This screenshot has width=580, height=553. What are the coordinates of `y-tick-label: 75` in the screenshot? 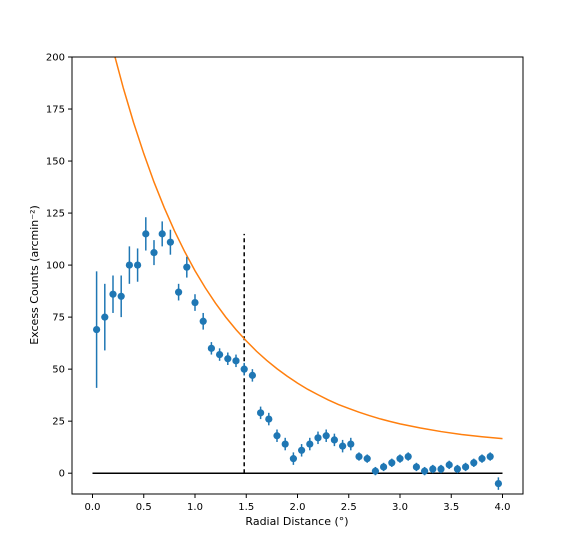 It's located at (58, 318).